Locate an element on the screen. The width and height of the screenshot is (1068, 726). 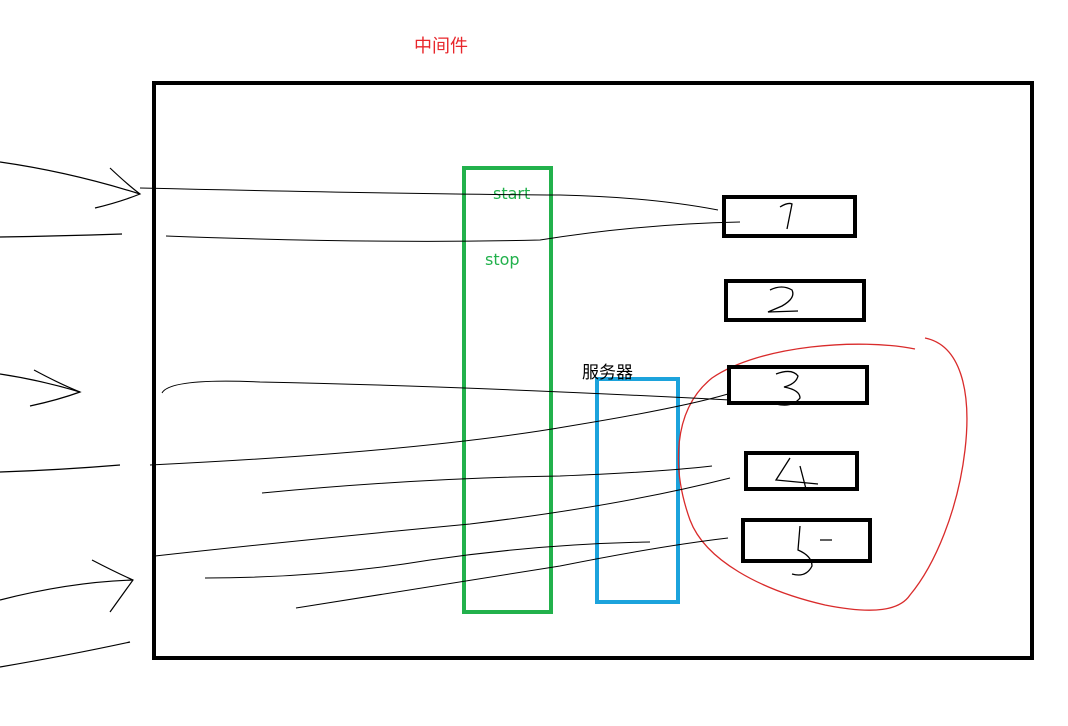
incoming-arrows is located at coordinates (71, 414).